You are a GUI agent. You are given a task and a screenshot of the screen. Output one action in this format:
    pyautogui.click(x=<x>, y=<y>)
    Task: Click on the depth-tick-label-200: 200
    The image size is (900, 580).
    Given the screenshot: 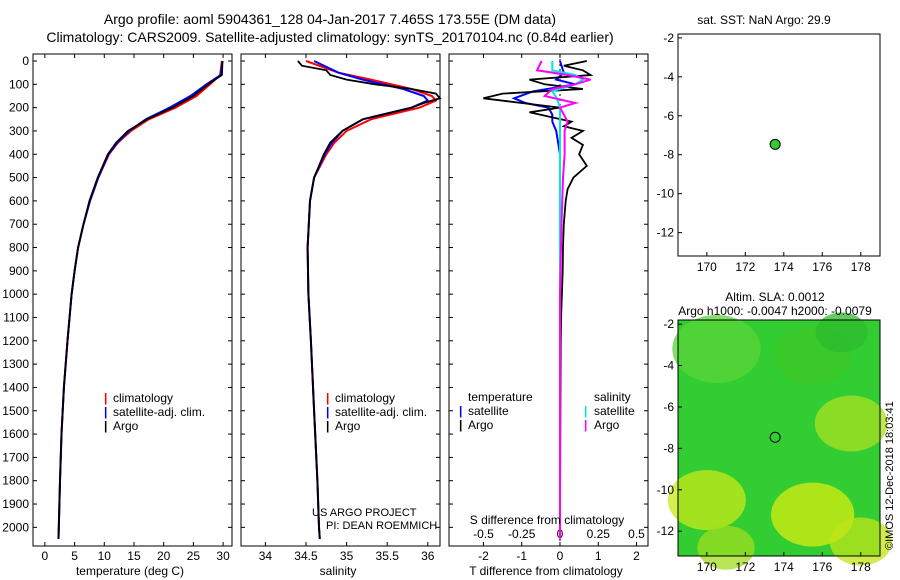 What is the action you would take?
    pyautogui.click(x=19, y=108)
    